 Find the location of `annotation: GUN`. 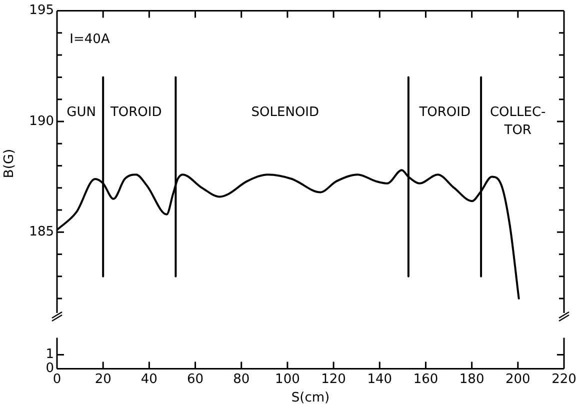

annotation: GUN is located at coordinates (81, 112).